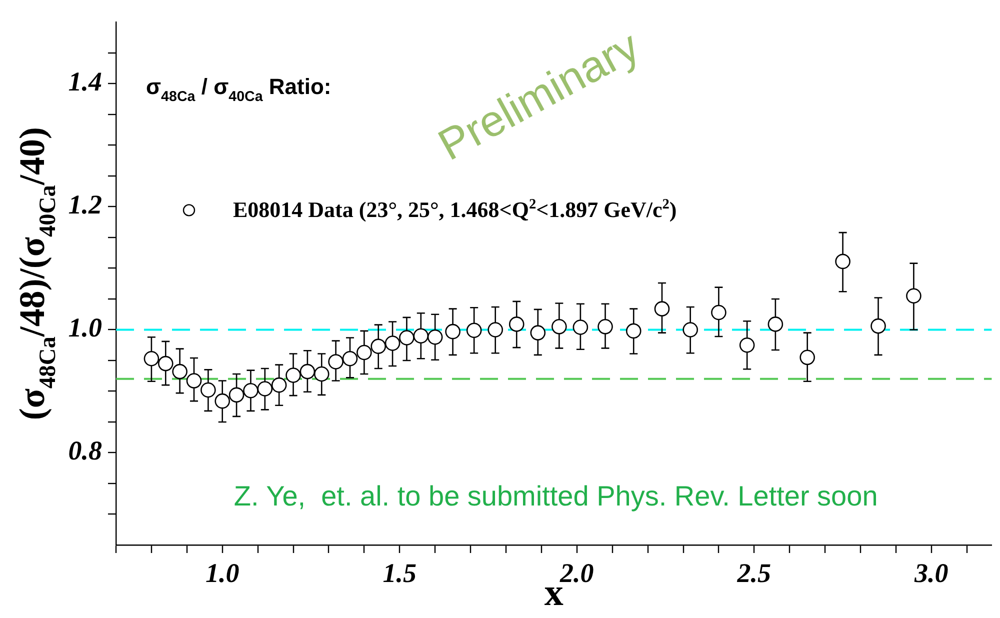 The width and height of the screenshot is (1000, 618). What do you see at coordinates (556, 496) in the screenshot?
I see `annotation: Z. Ye, et. al. to be submitted Phys. Rev. Letter soon` at bounding box center [556, 496].